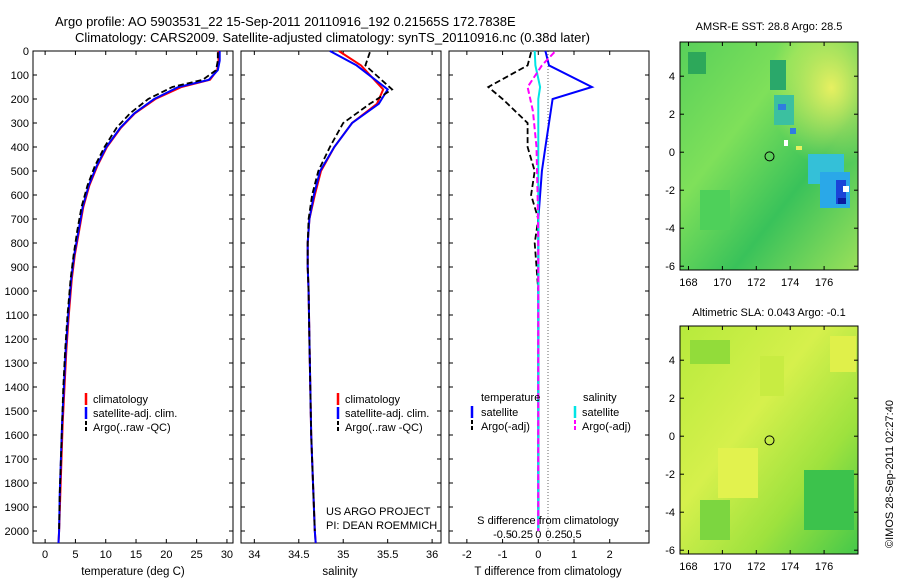 The height and width of the screenshot is (580, 900). What do you see at coordinates (606, 427) in the screenshot?
I see `legend-s-argo-label: Argo(-adj)` at bounding box center [606, 427].